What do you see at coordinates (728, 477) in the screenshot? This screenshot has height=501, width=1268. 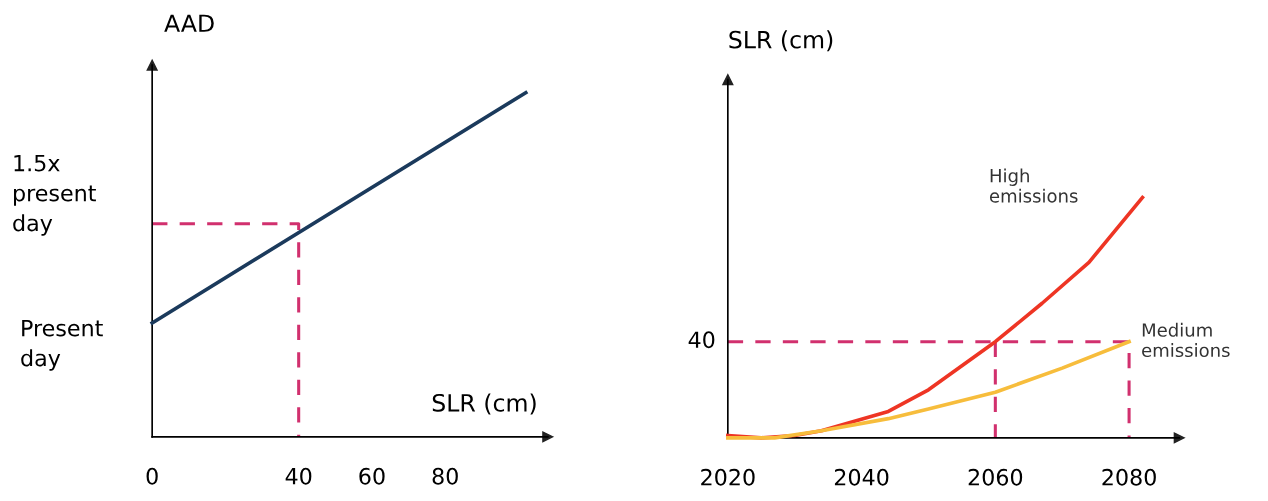 I see `x-tick-label: 2020` at bounding box center [728, 477].